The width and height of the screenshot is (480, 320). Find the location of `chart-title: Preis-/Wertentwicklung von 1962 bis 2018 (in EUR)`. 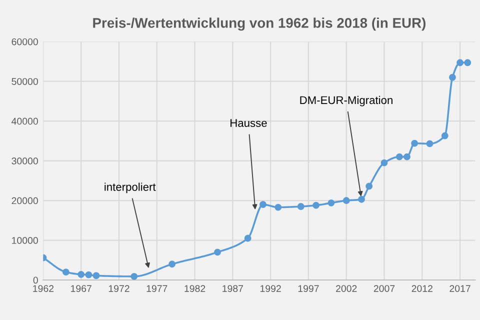

chart-title: Preis-/Wertentwicklung von 1962 bis 2018 (in EUR) is located at coordinates (259, 24).